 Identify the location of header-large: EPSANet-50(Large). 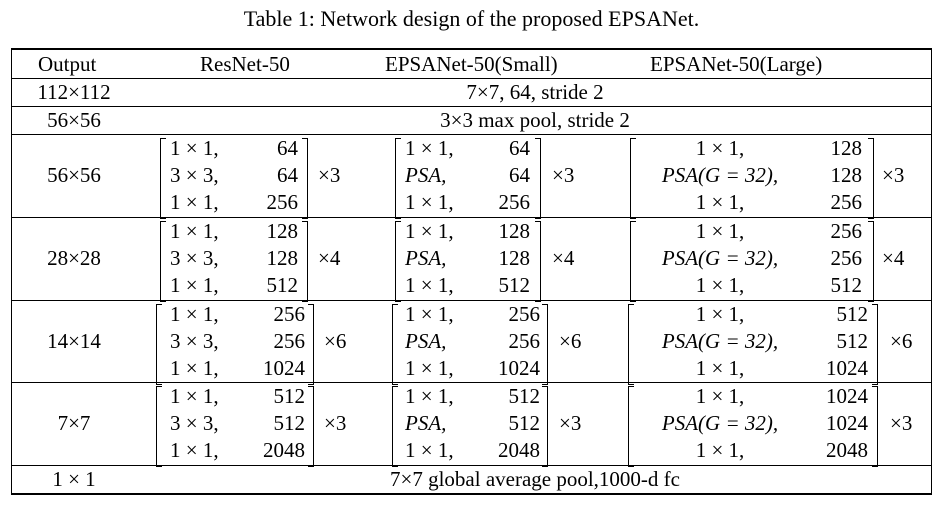
(736, 64).